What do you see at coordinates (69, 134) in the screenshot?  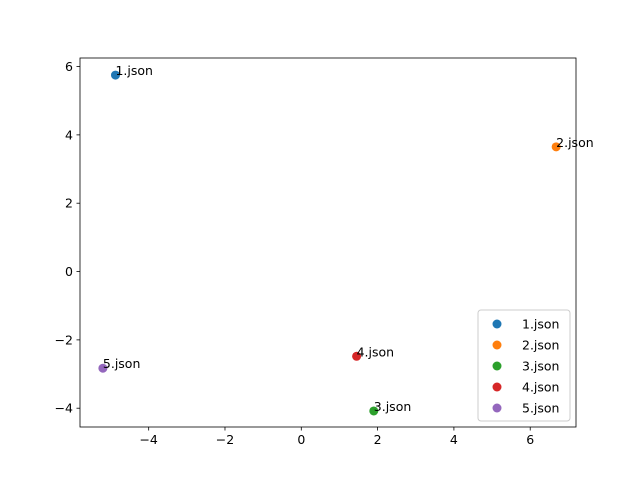 I see `y-tick-label: 4` at bounding box center [69, 134].